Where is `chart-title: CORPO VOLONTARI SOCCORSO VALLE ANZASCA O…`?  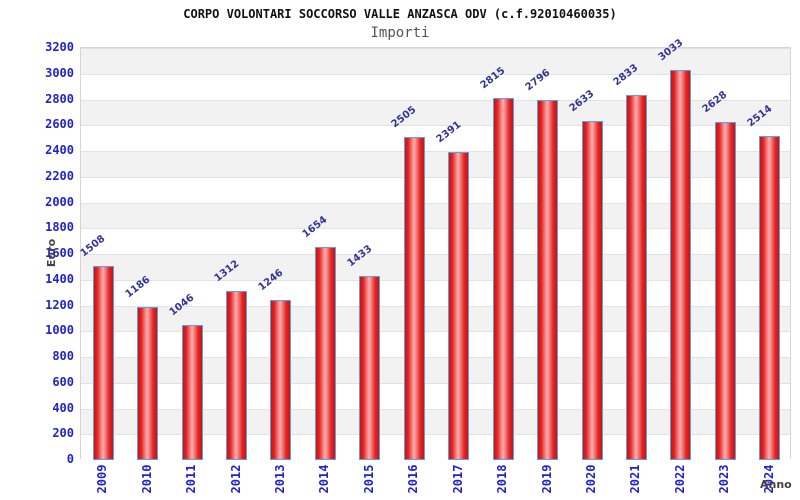
chart-title: CORPO VOLONTARI SOCCORSO VALLE ANZASCA O… is located at coordinates (400, 14).